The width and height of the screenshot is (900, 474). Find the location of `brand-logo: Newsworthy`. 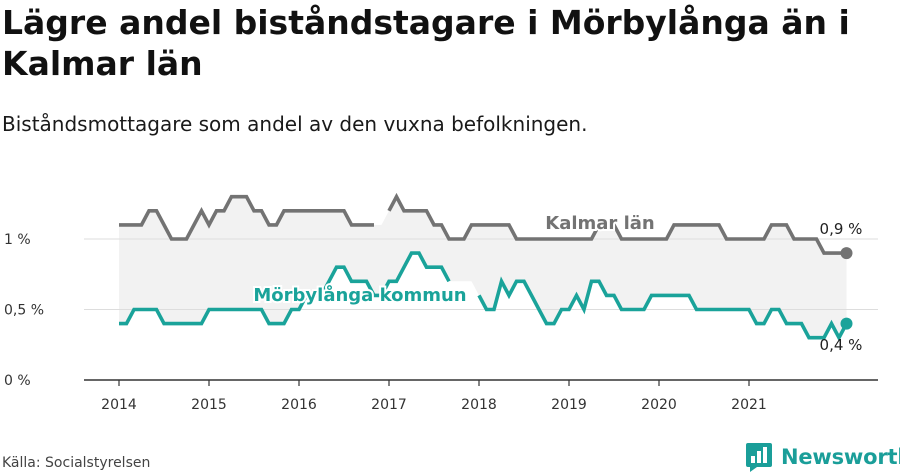

brand-logo: Newsworthy is located at coordinates (822, 457).